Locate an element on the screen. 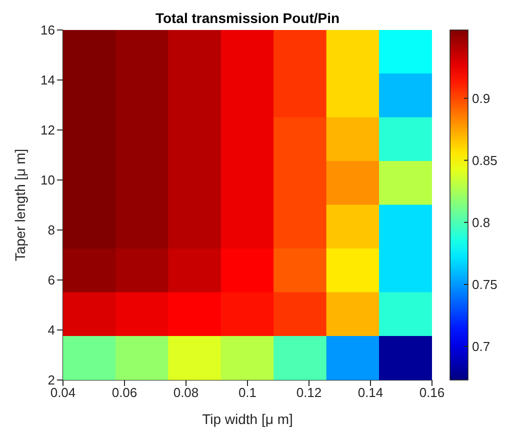 Image resolution: width=531 pixels, height=436 pixels. color-bar-label: 0.75 is located at coordinates (485, 284).